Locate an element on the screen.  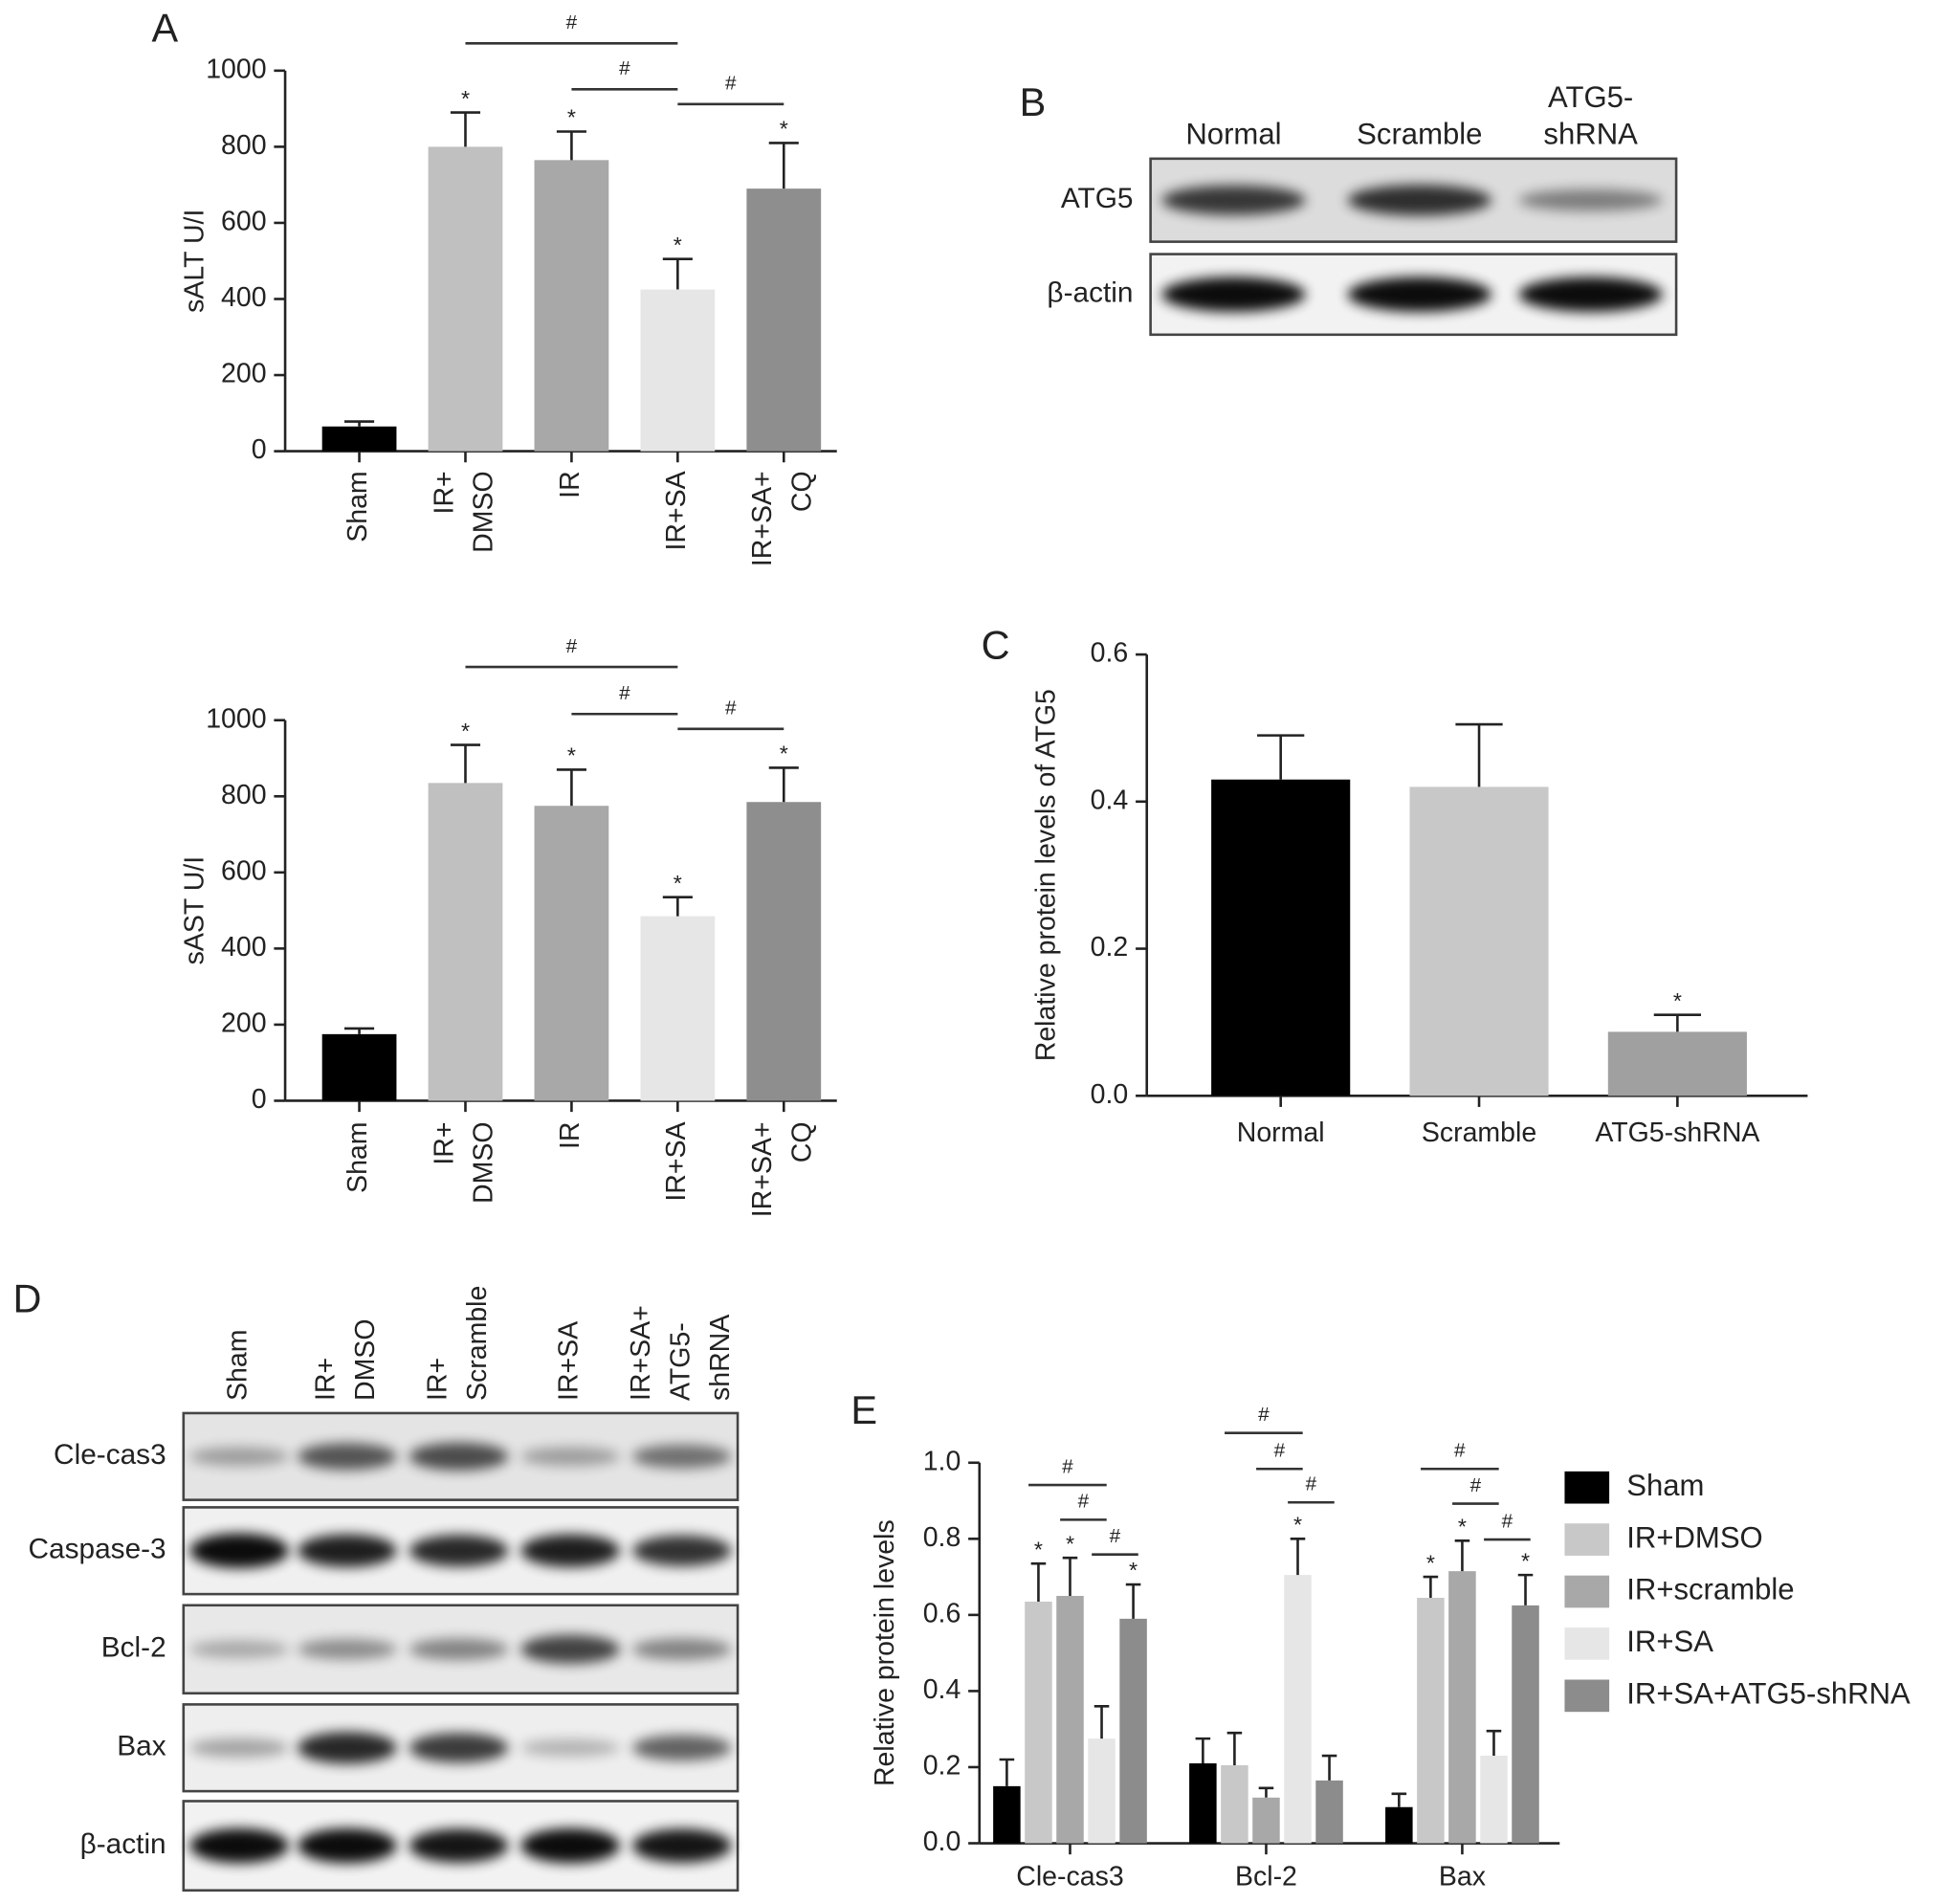
x-tick-label: CQ is located at coordinates (802, 491).